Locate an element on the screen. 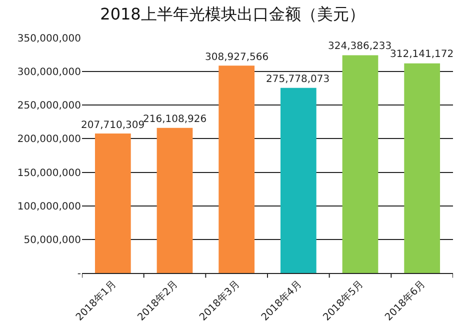 This screenshot has width=465, height=335. data-label: 324,386,233 is located at coordinates (360, 46).